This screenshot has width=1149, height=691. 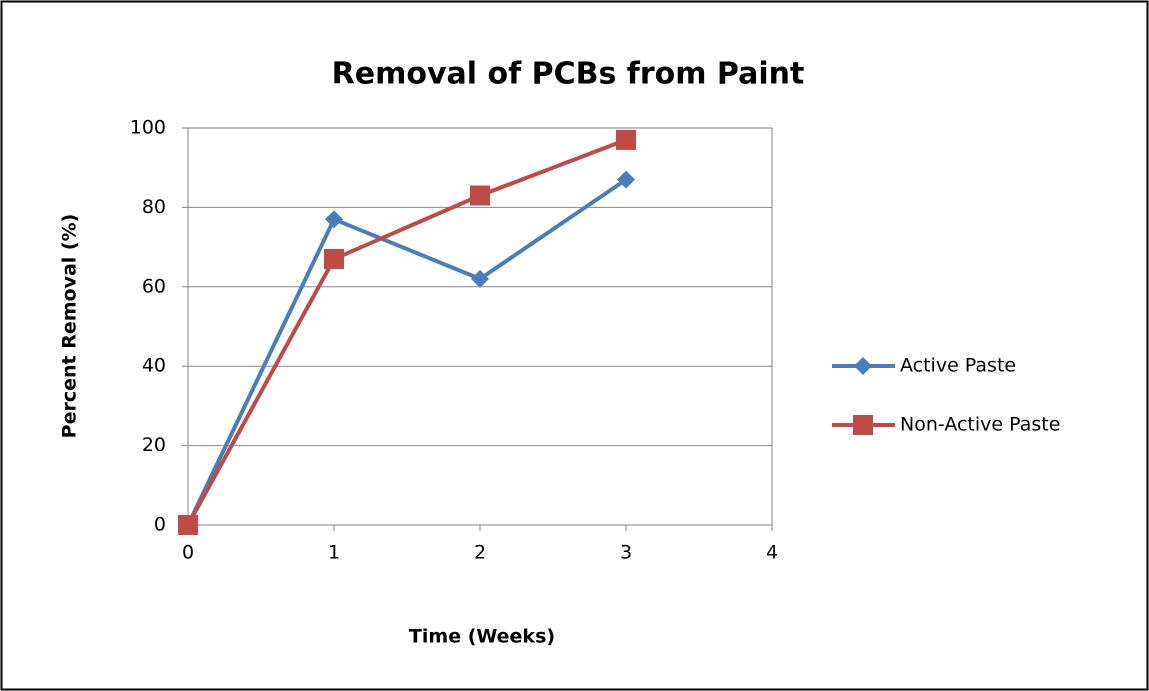 What do you see at coordinates (480, 553) in the screenshot?
I see `x-tick-label: 2` at bounding box center [480, 553].